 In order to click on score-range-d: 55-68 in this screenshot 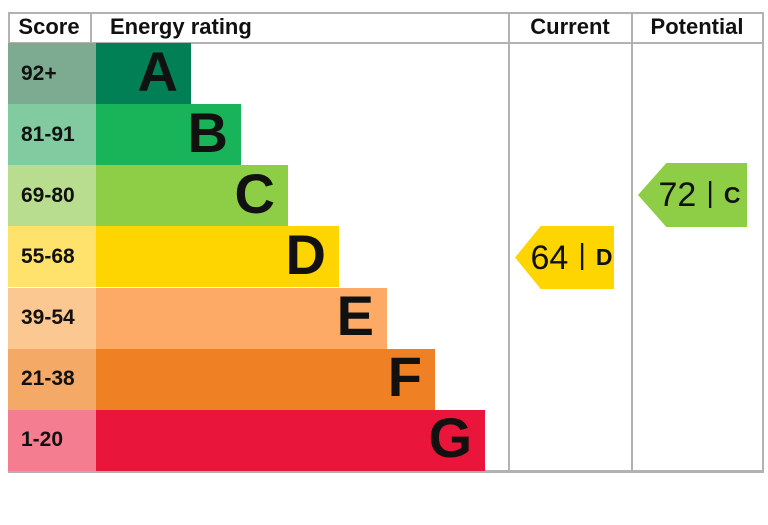, I will do `click(52, 257)`.